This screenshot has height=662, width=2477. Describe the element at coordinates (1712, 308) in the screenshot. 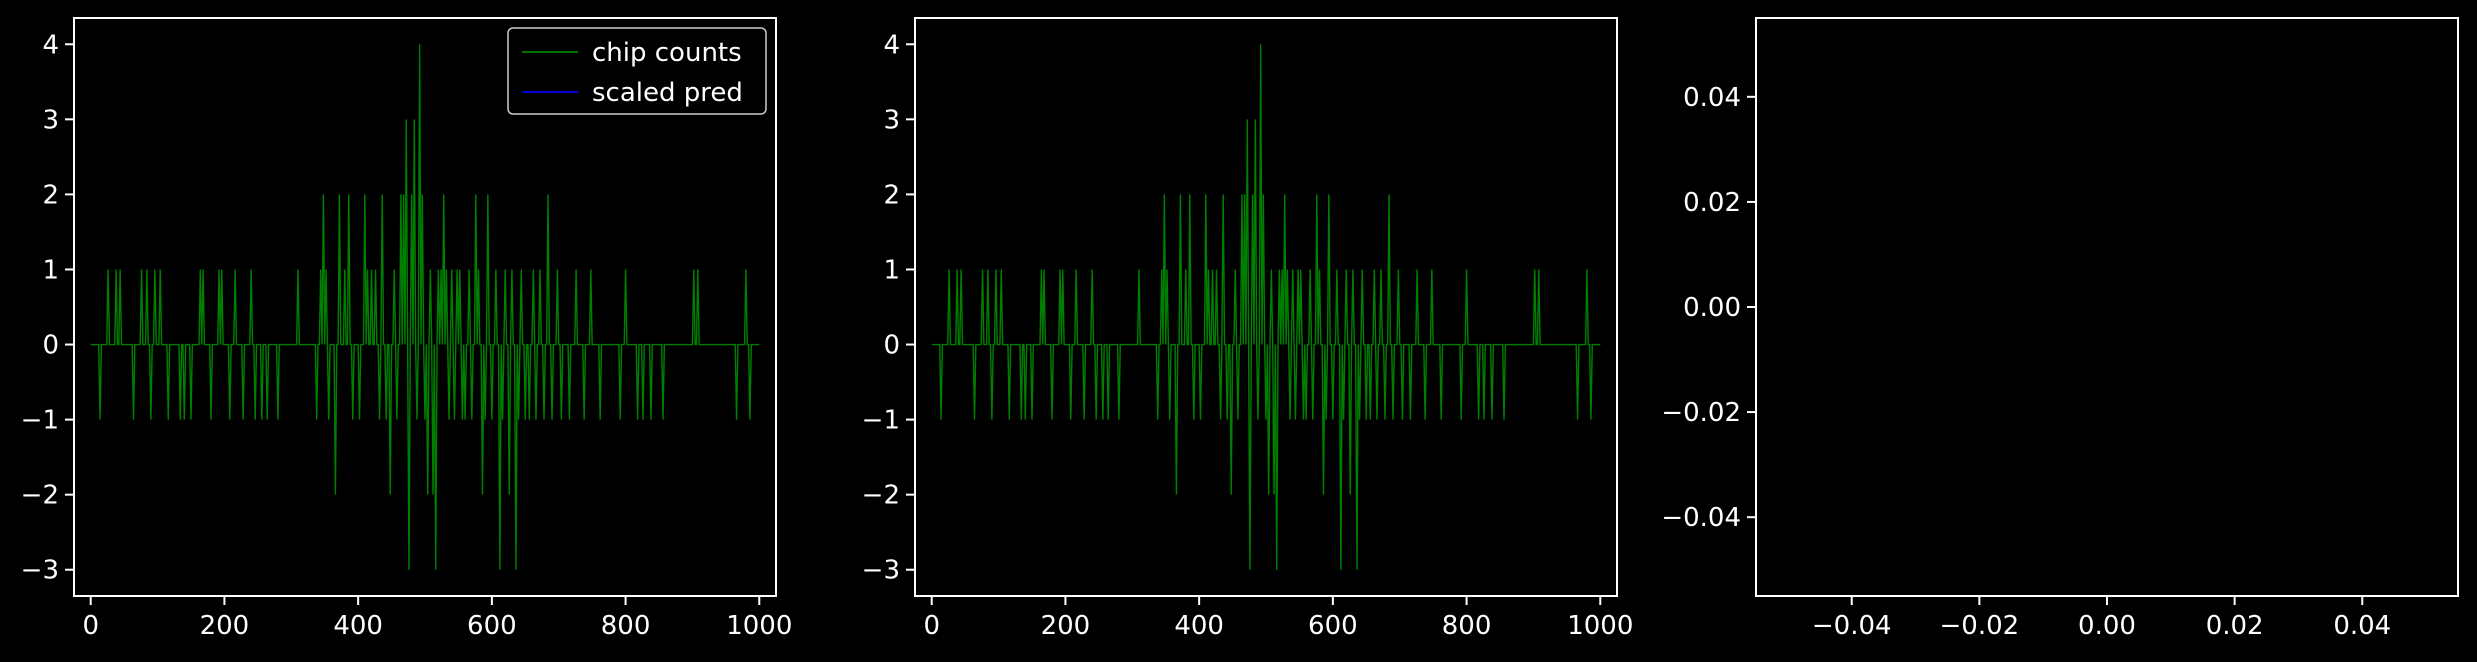

I see `y-tick-label: 0.00` at that location.